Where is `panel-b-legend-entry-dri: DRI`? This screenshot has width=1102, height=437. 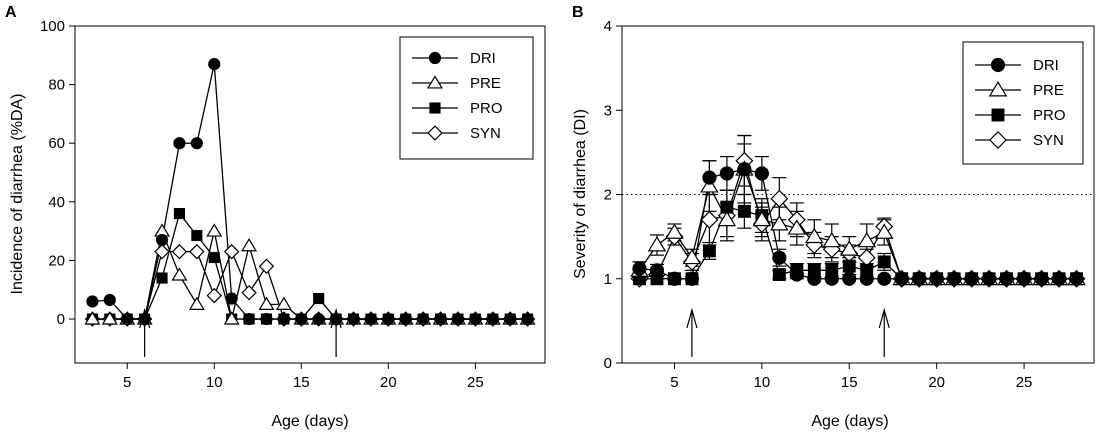 panel-b-legend-entry-dri: DRI is located at coordinates (1017, 65).